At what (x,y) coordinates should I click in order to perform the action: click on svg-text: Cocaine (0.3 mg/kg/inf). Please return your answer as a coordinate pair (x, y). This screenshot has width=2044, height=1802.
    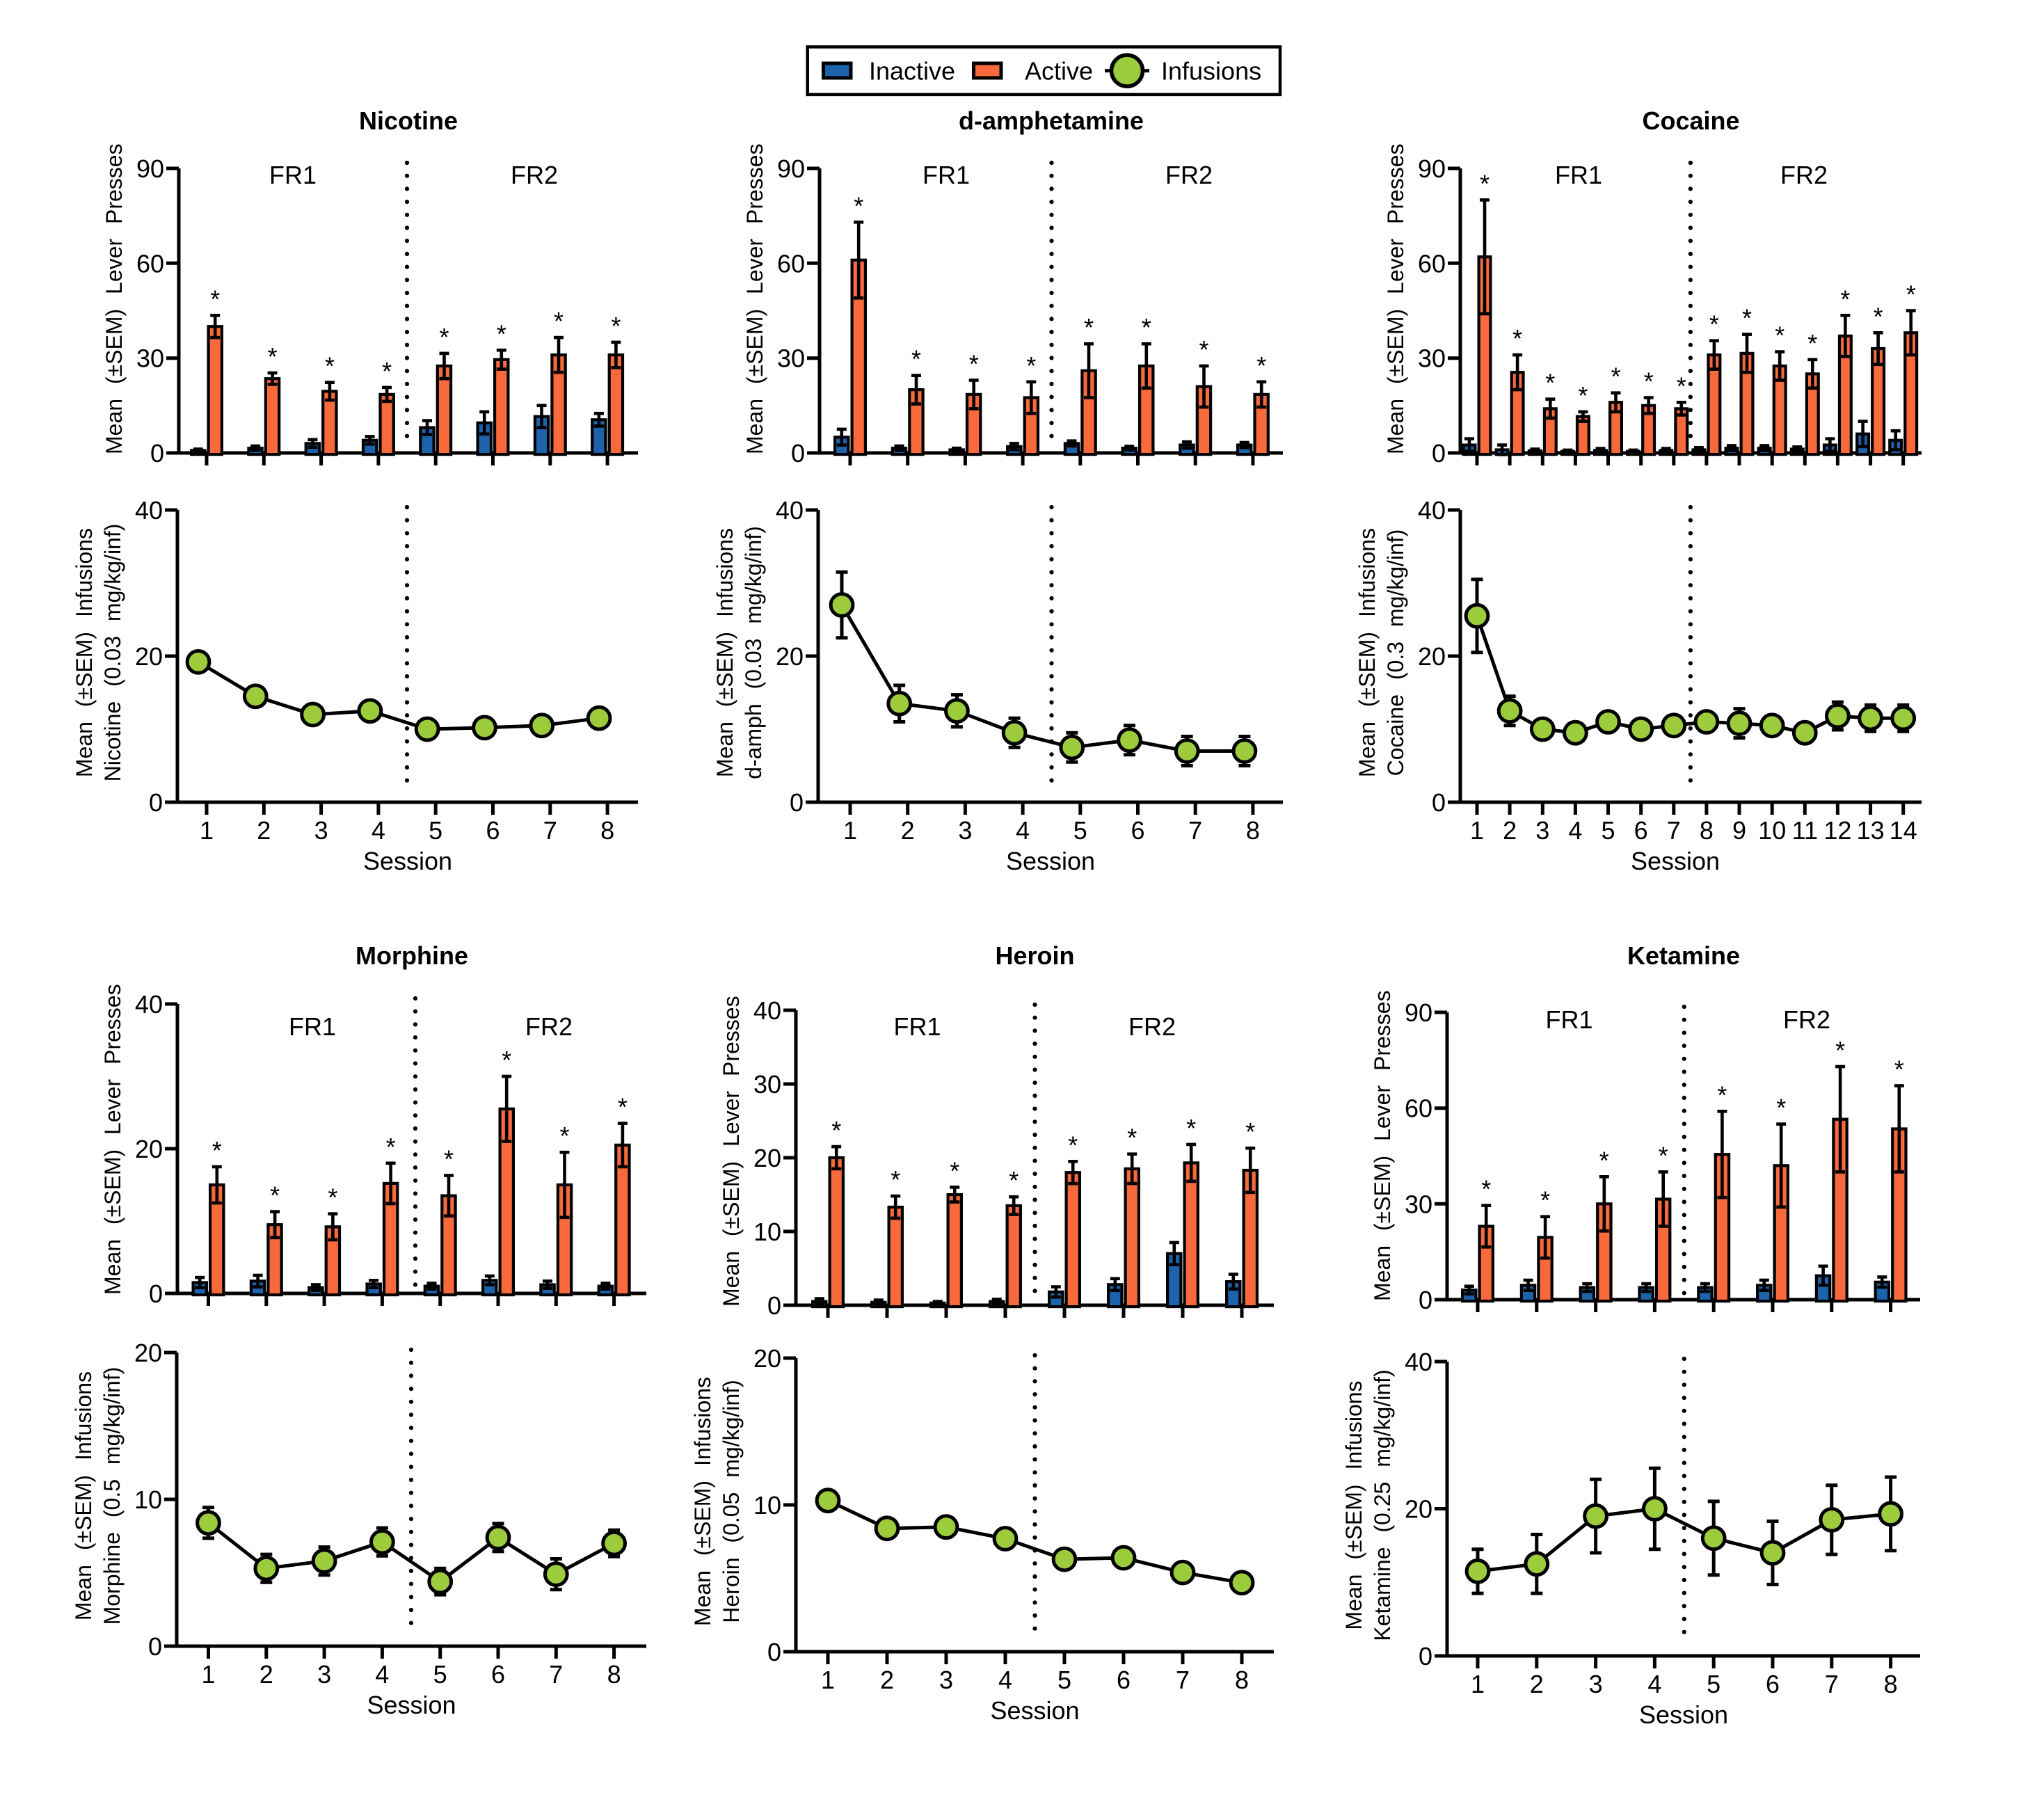
    Looking at the image, I should click on (1395, 652).